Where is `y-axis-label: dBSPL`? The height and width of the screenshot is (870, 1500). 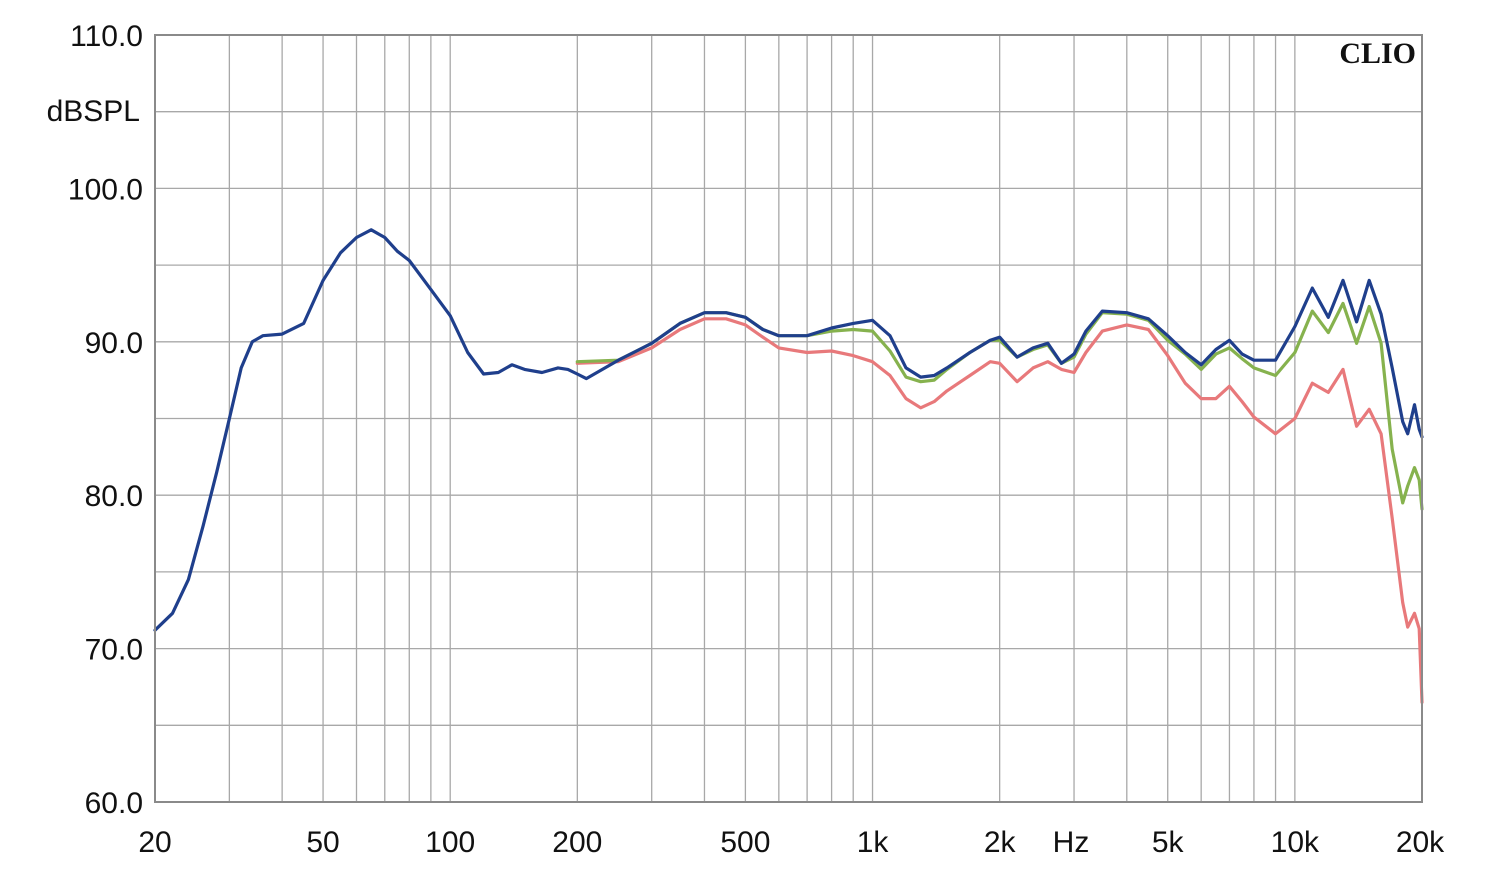
y-axis-label: dBSPL is located at coordinates (93, 111).